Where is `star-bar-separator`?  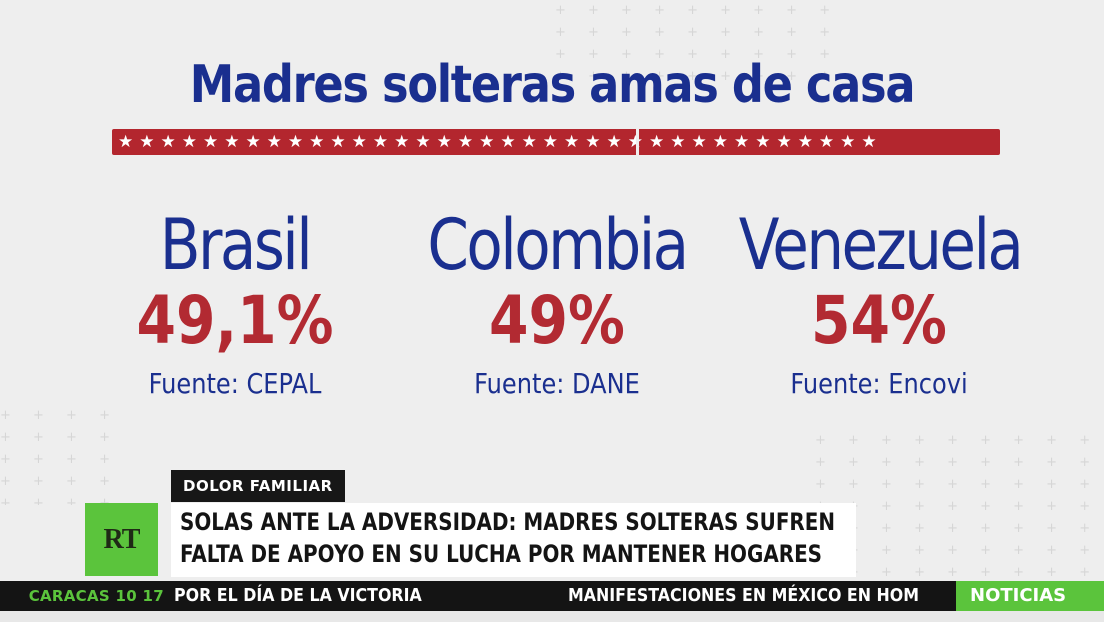 star-bar-separator is located at coordinates (637, 142).